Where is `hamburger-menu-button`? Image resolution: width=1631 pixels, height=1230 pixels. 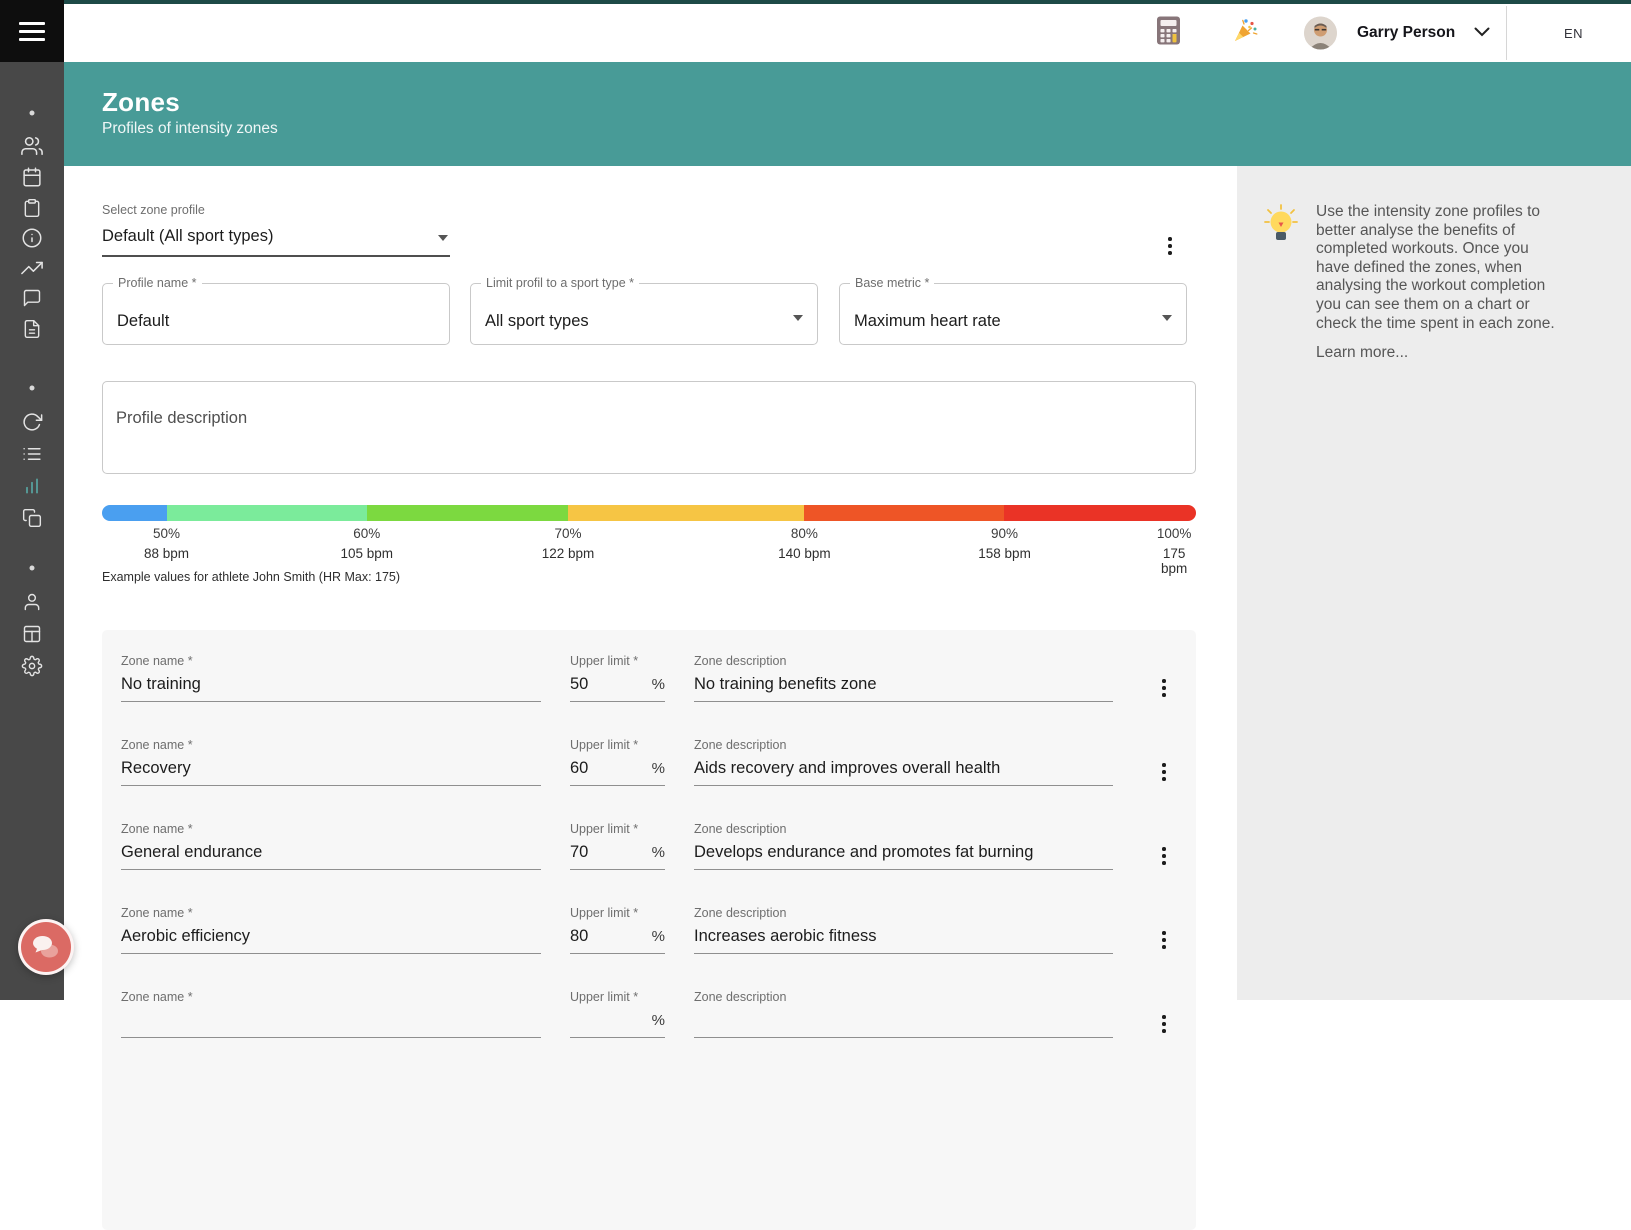
hamburger-menu-button is located at coordinates (32, 31).